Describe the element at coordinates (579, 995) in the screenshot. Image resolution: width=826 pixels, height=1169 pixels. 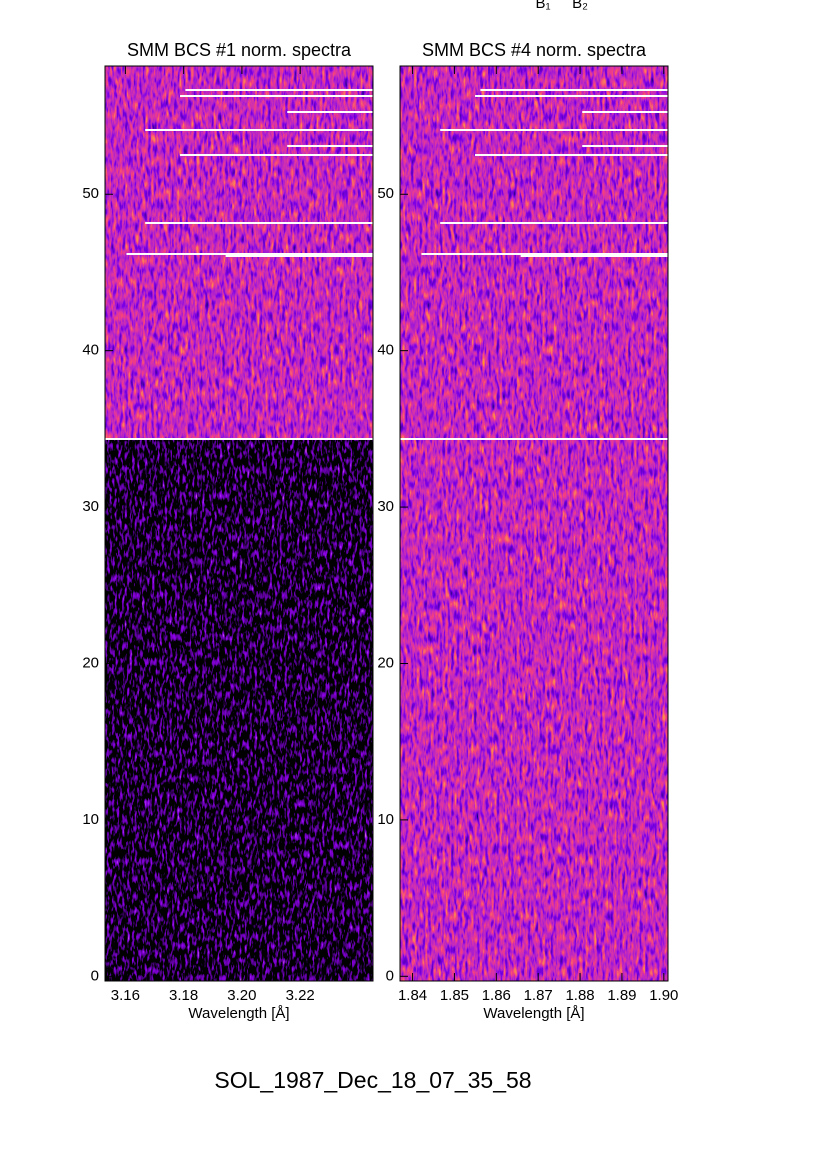
I see `x-tick-label: 1.88` at that location.